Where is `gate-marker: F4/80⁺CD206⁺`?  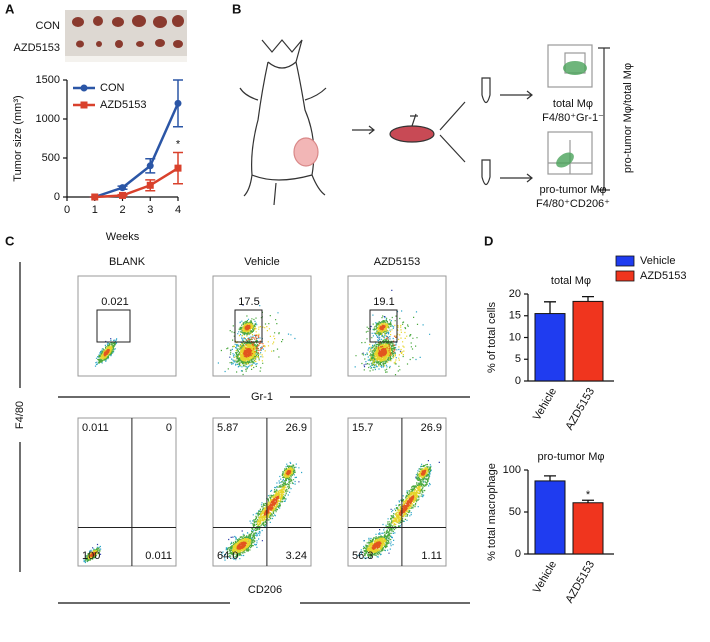
gate-marker: F4/80⁺CD206⁺ is located at coordinates (573, 204).